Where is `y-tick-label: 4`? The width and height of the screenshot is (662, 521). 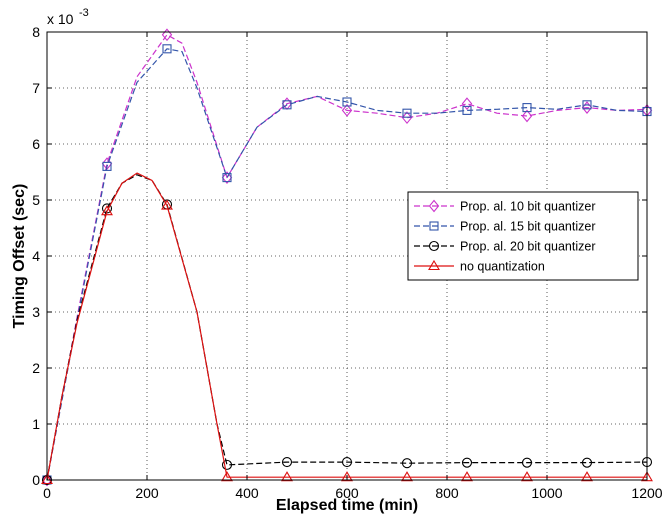 y-tick-label: 4 is located at coordinates (36, 256).